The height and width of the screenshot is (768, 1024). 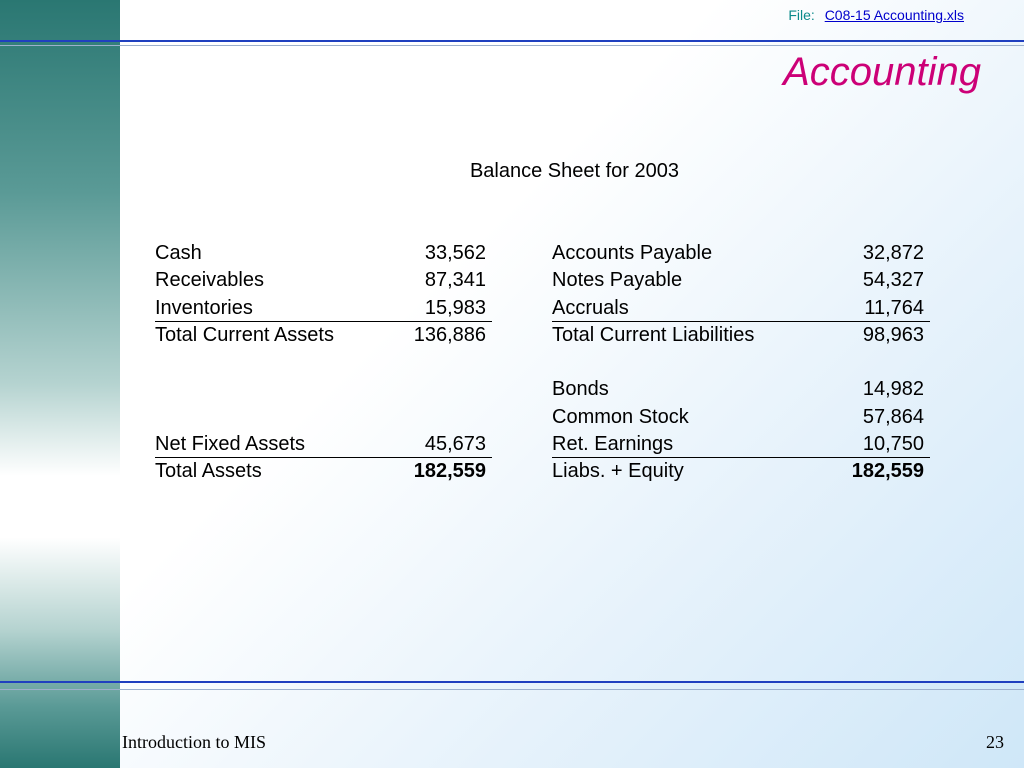 What do you see at coordinates (893, 334) in the screenshot?
I see `row-value: 98,963` at bounding box center [893, 334].